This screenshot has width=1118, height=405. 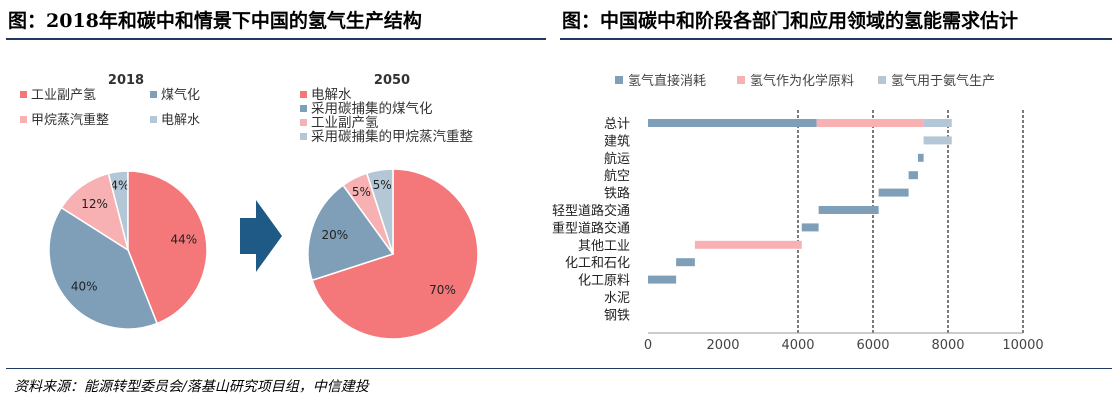 I want to click on y-category-label: 航空, so click(x=617, y=176).